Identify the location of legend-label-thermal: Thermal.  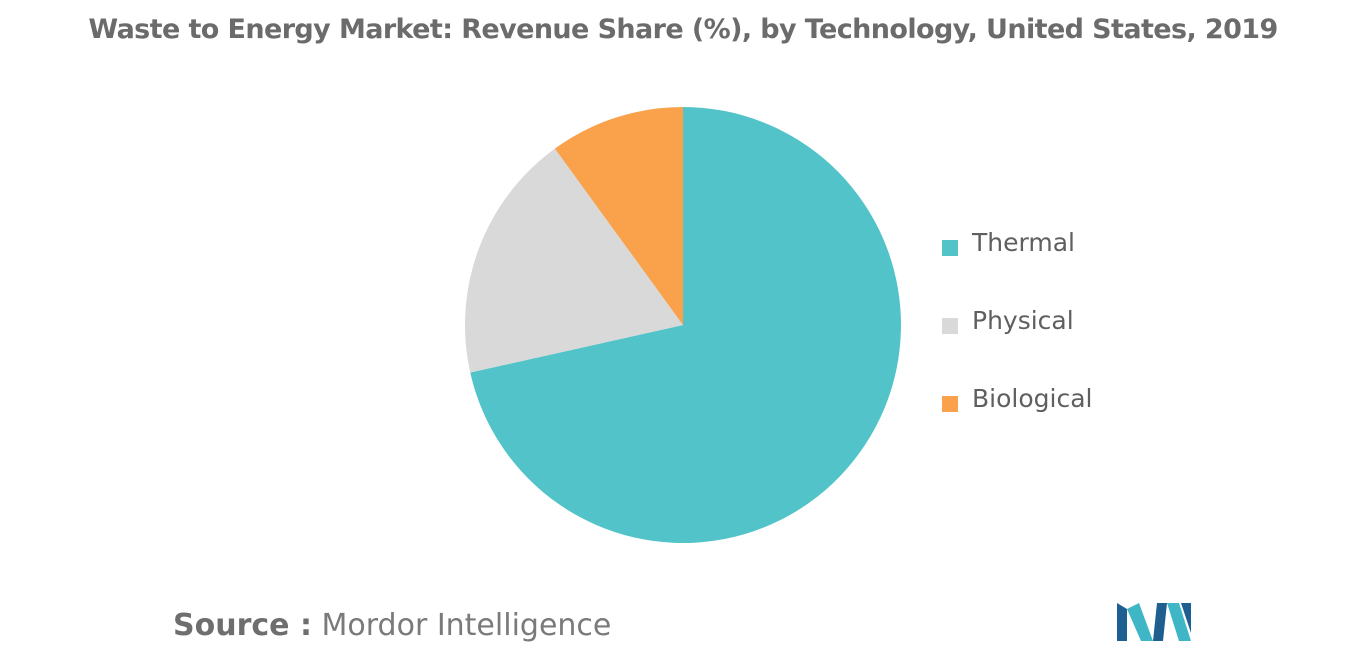
(1023, 242).